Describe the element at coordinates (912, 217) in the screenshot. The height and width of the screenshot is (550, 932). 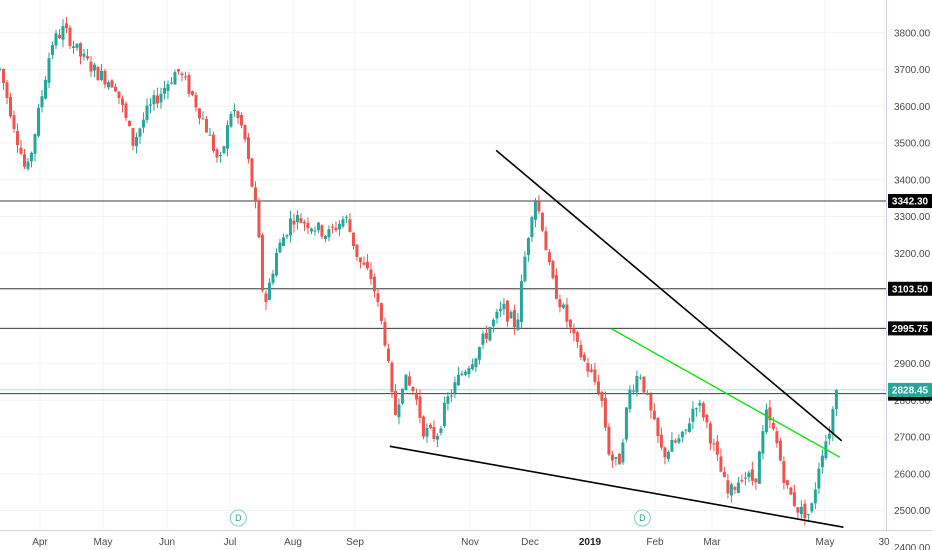
I see `y-tick-label: 3300.00` at that location.